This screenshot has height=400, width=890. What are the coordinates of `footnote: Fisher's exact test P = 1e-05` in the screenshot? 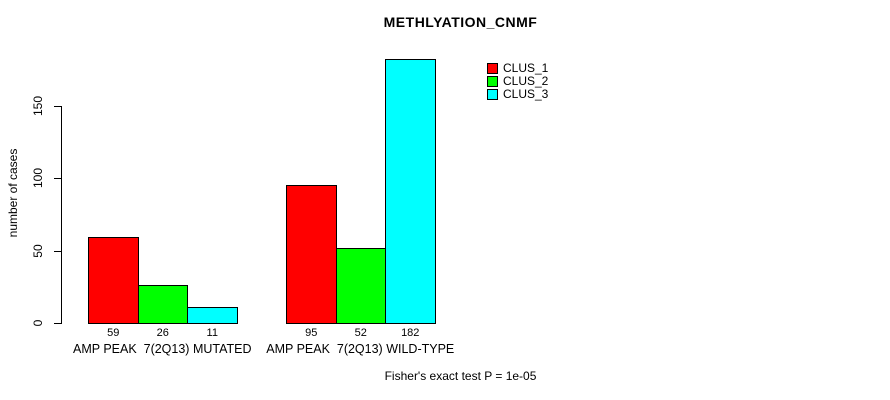 It's located at (460, 376).